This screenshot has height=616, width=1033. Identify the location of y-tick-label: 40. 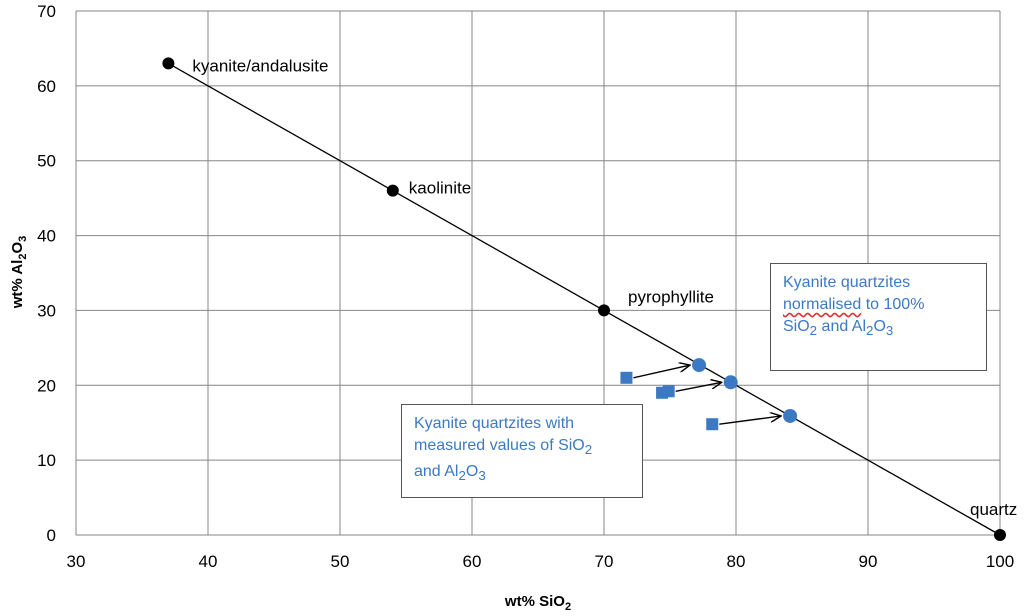
(46, 236).